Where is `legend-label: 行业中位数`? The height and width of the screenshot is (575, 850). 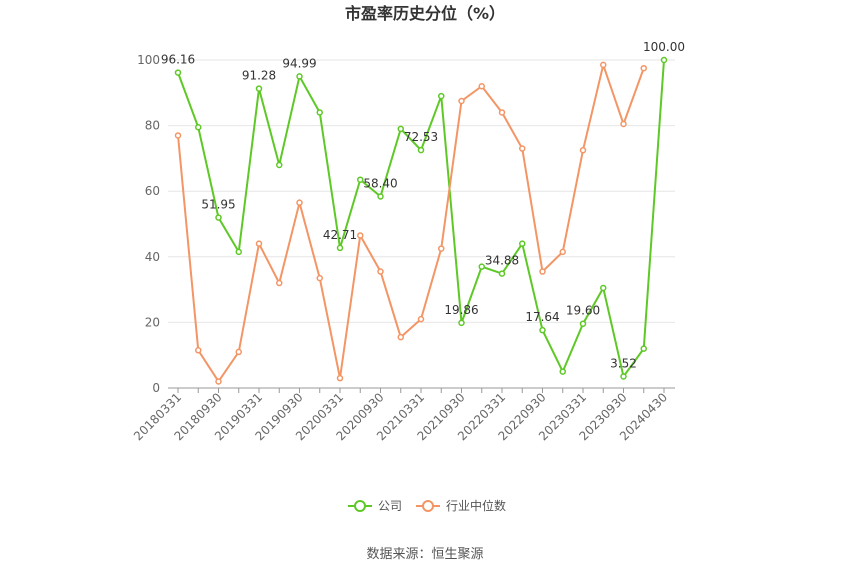
legend-label: 行业中位数 is located at coordinates (476, 505).